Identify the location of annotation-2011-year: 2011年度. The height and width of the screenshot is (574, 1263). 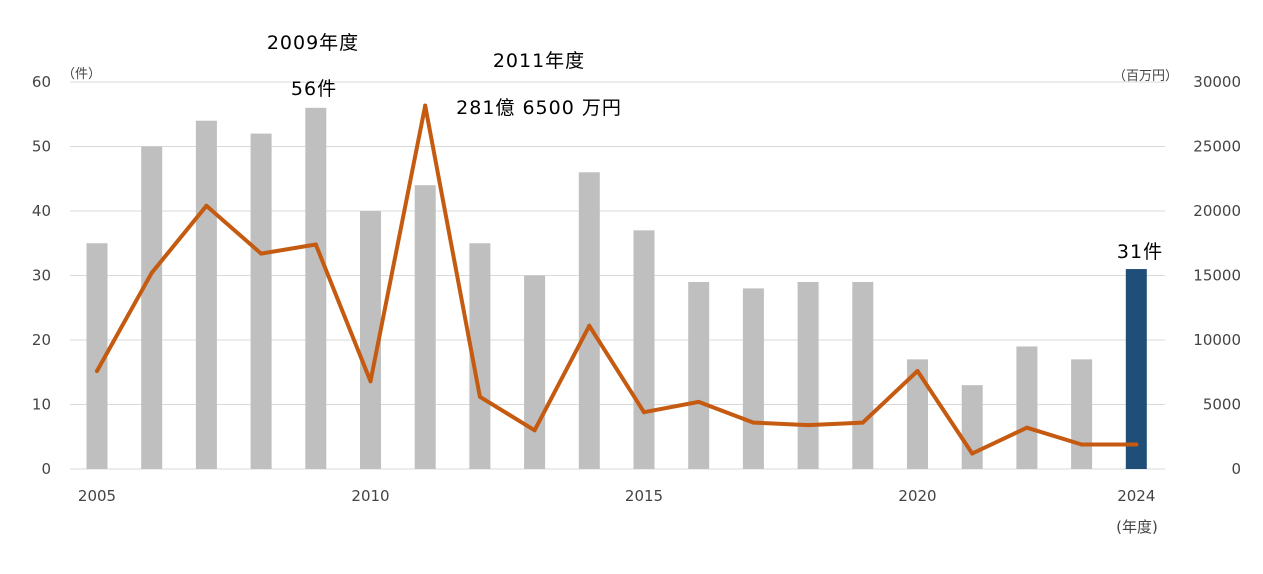
(539, 61).